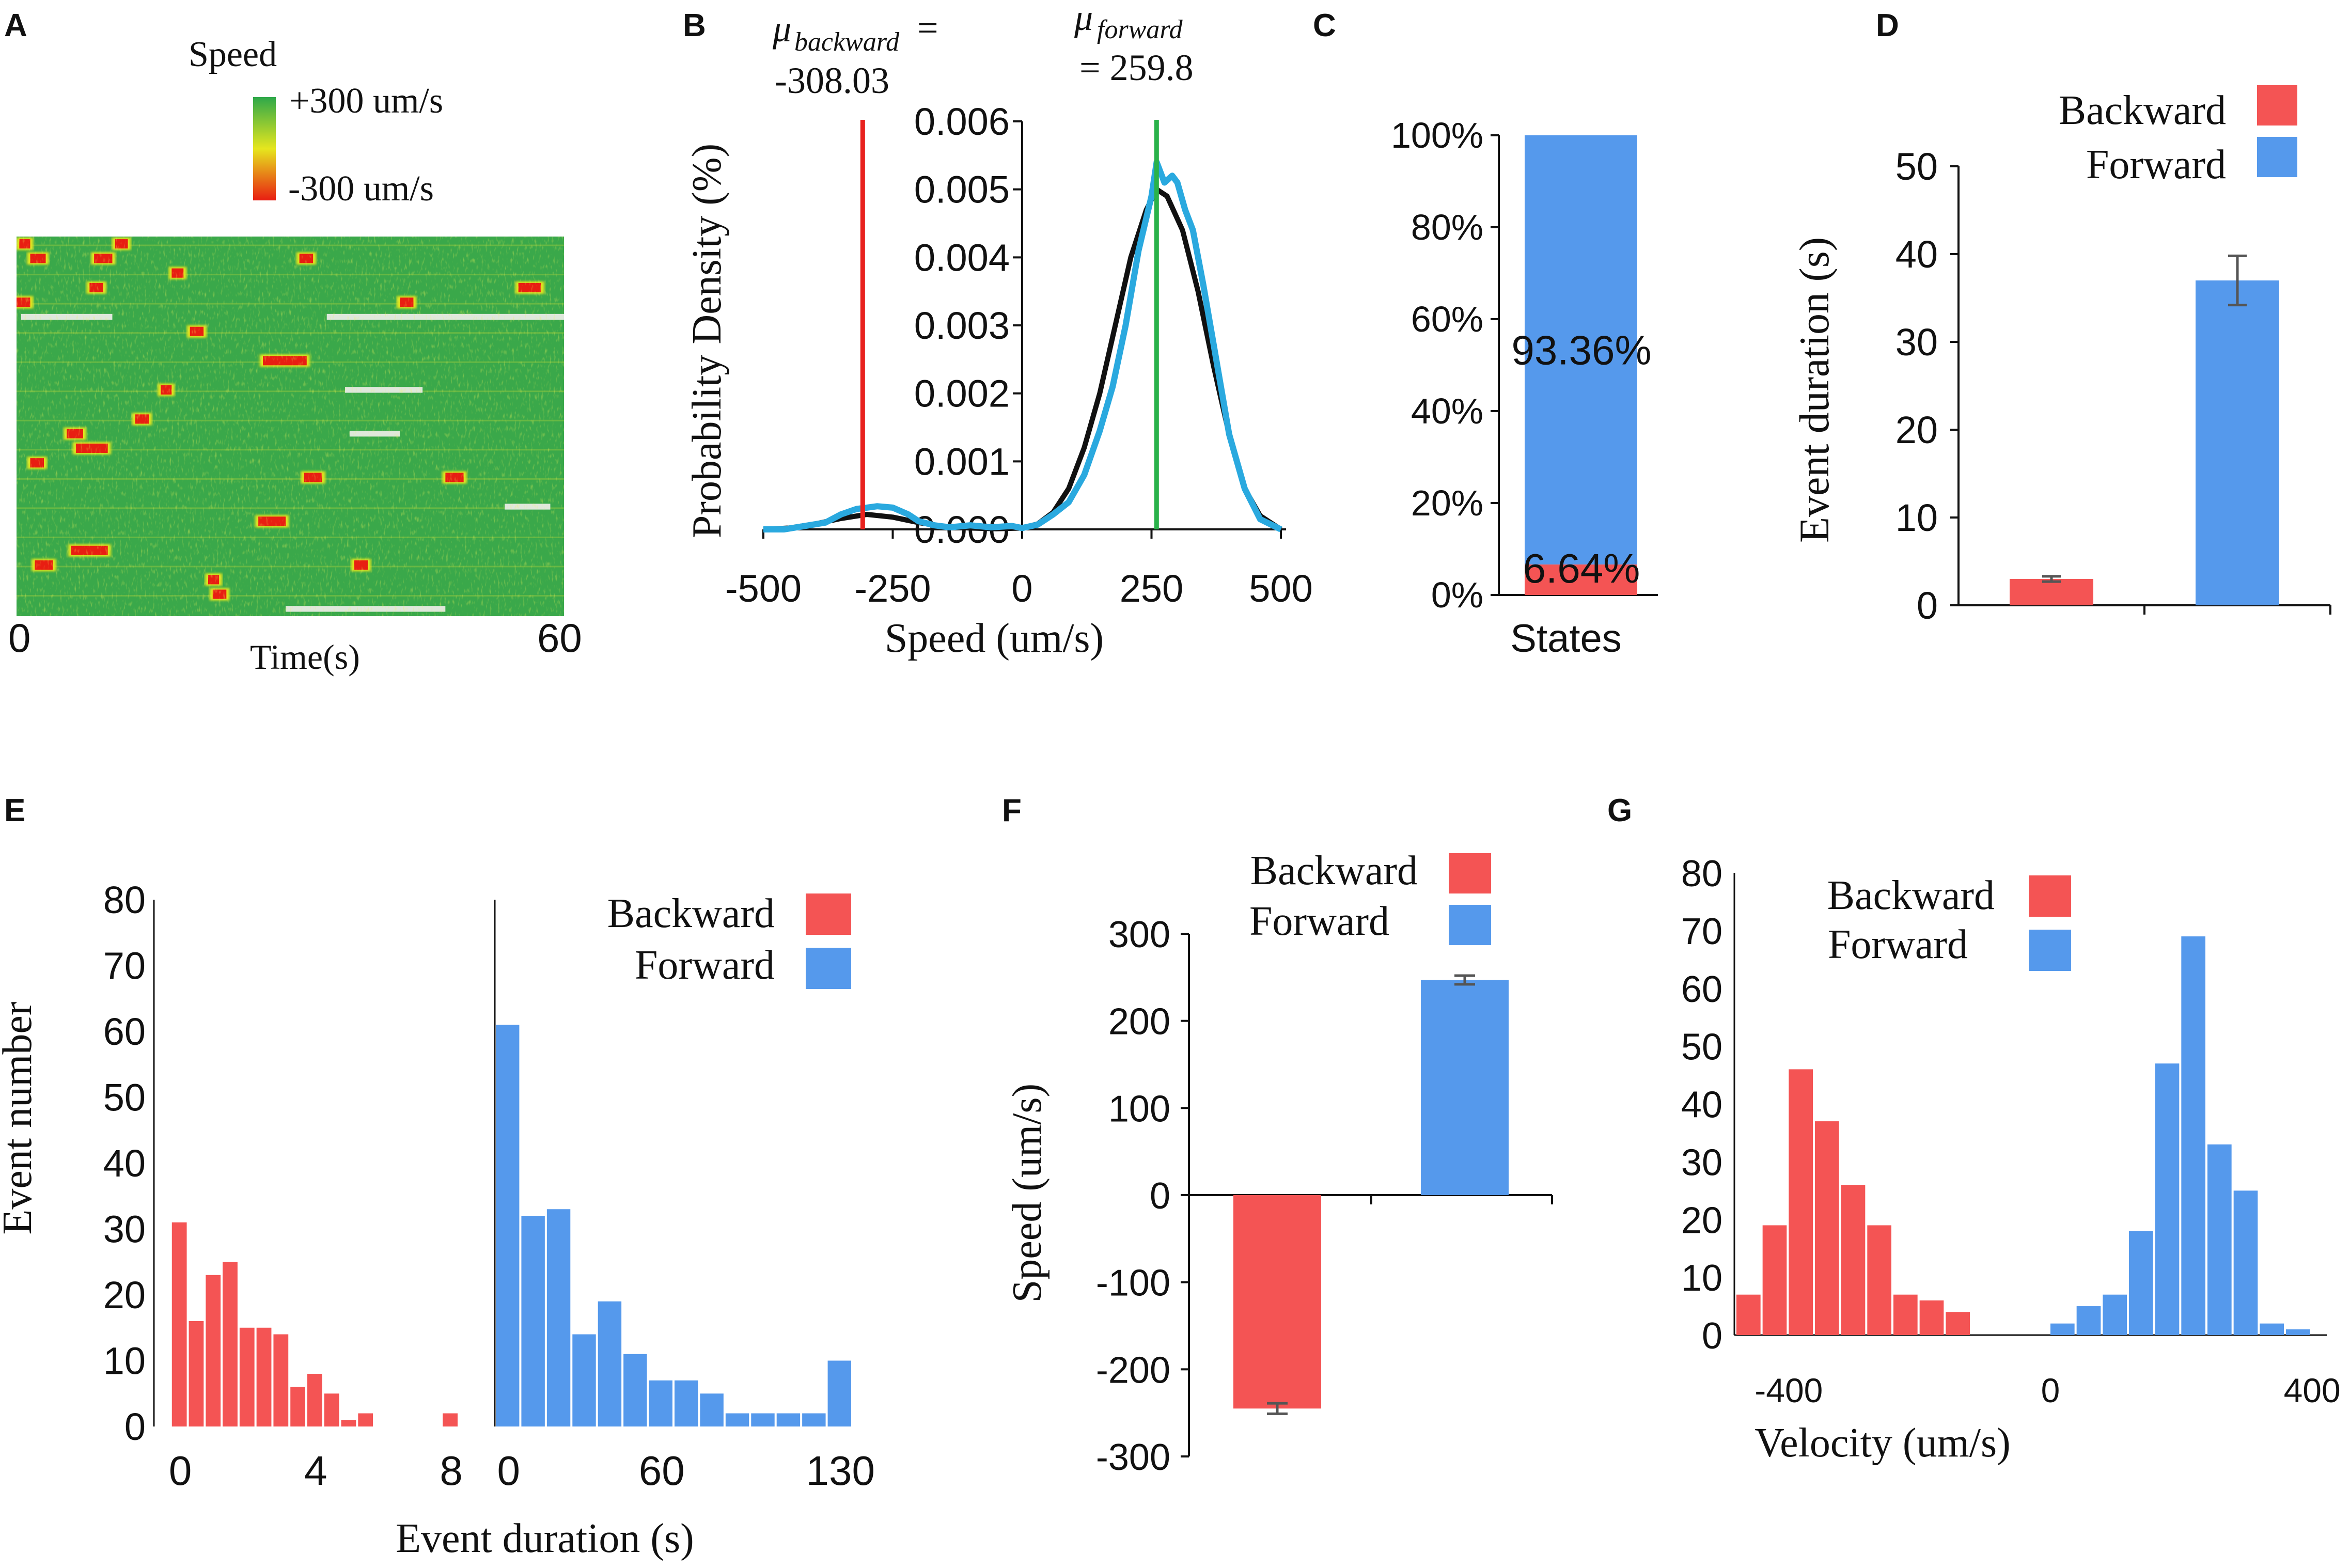  Describe the element at coordinates (1325, 26) in the screenshot. I see `panel-label-c: C` at that location.